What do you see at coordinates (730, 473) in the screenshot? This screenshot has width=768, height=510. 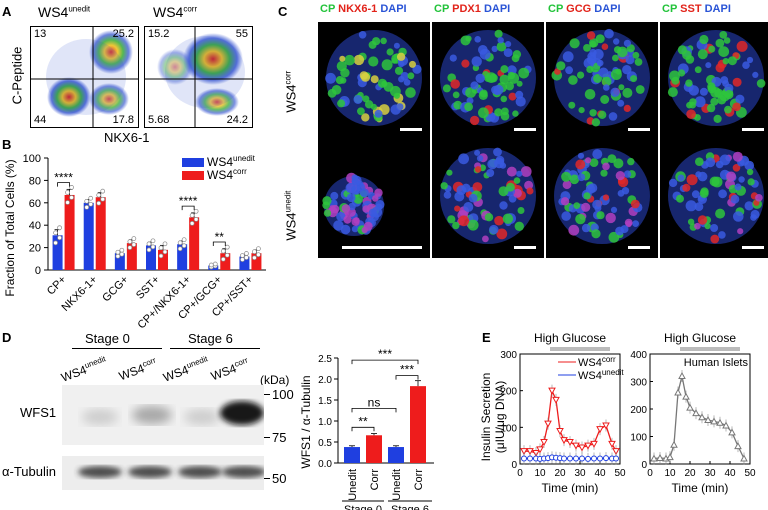 I see `e2-xtick-label: 40` at bounding box center [730, 473].